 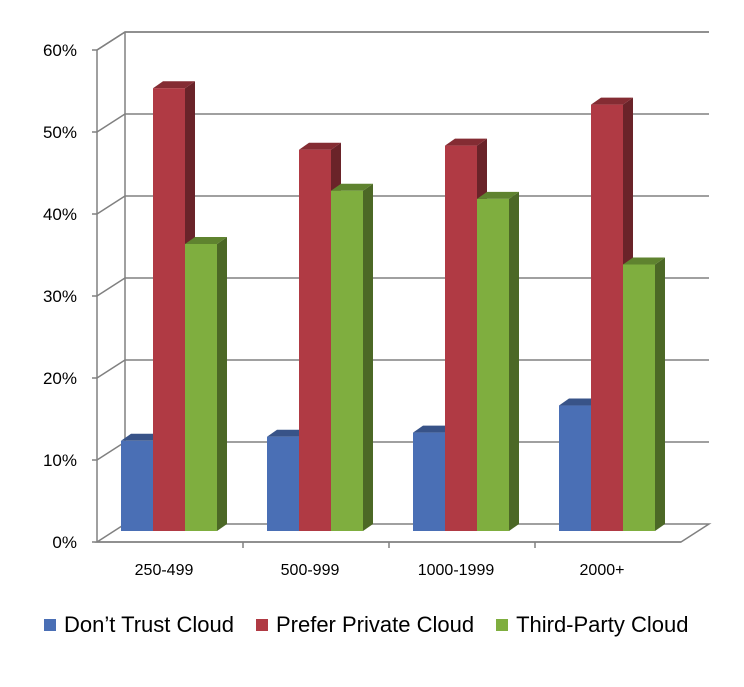 What do you see at coordinates (310, 570) in the screenshot?
I see `x-tick-label: 500-999` at bounding box center [310, 570].